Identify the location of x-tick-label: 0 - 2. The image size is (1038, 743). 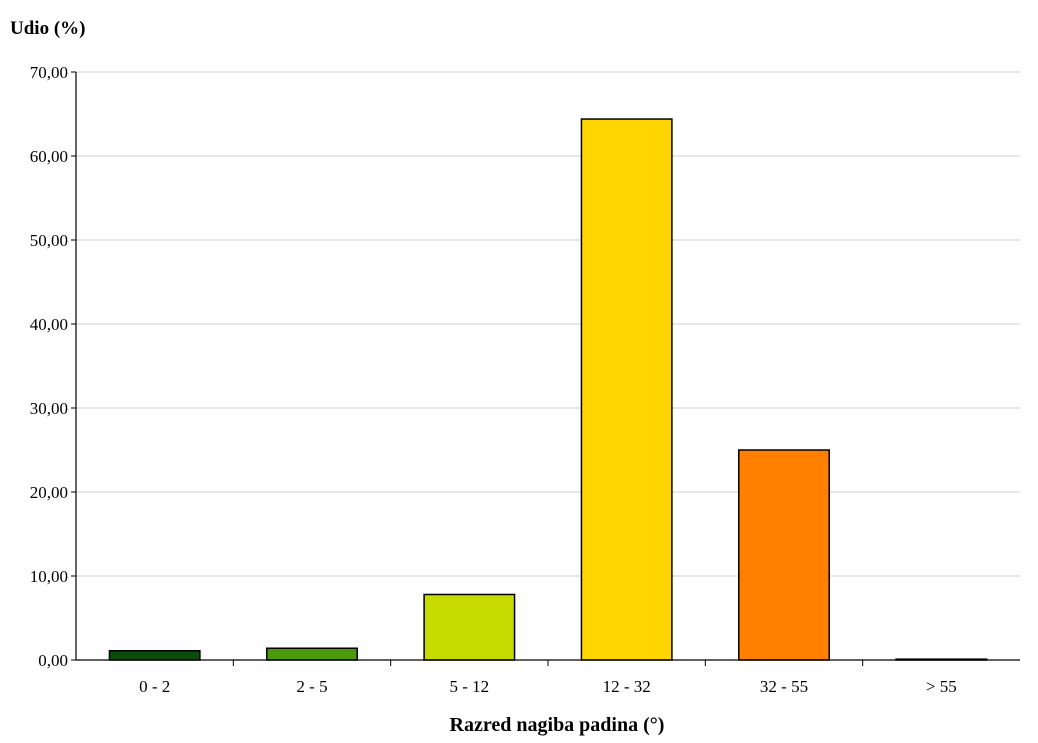
(154, 686).